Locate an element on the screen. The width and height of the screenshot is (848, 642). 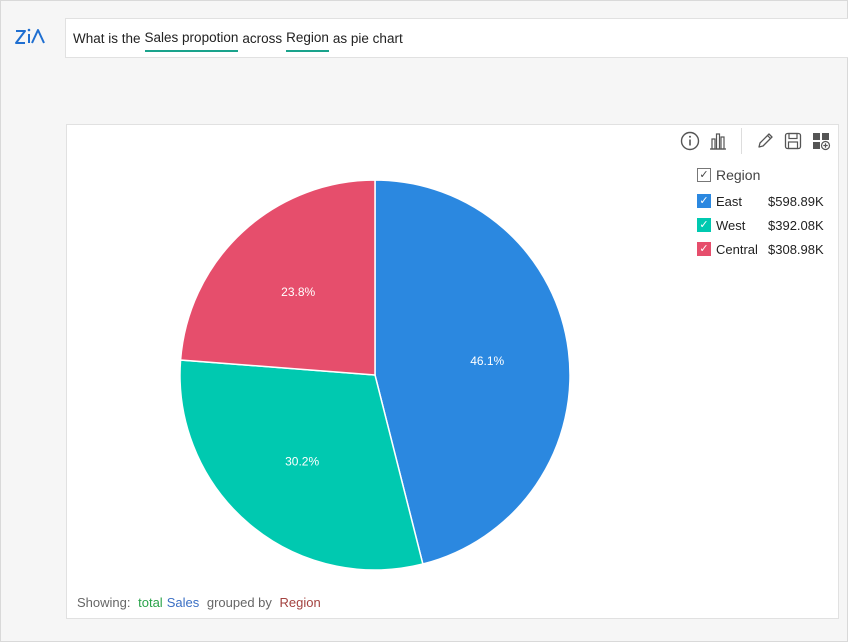
legend-item: ✓ West $392.08K is located at coordinates (760, 225).